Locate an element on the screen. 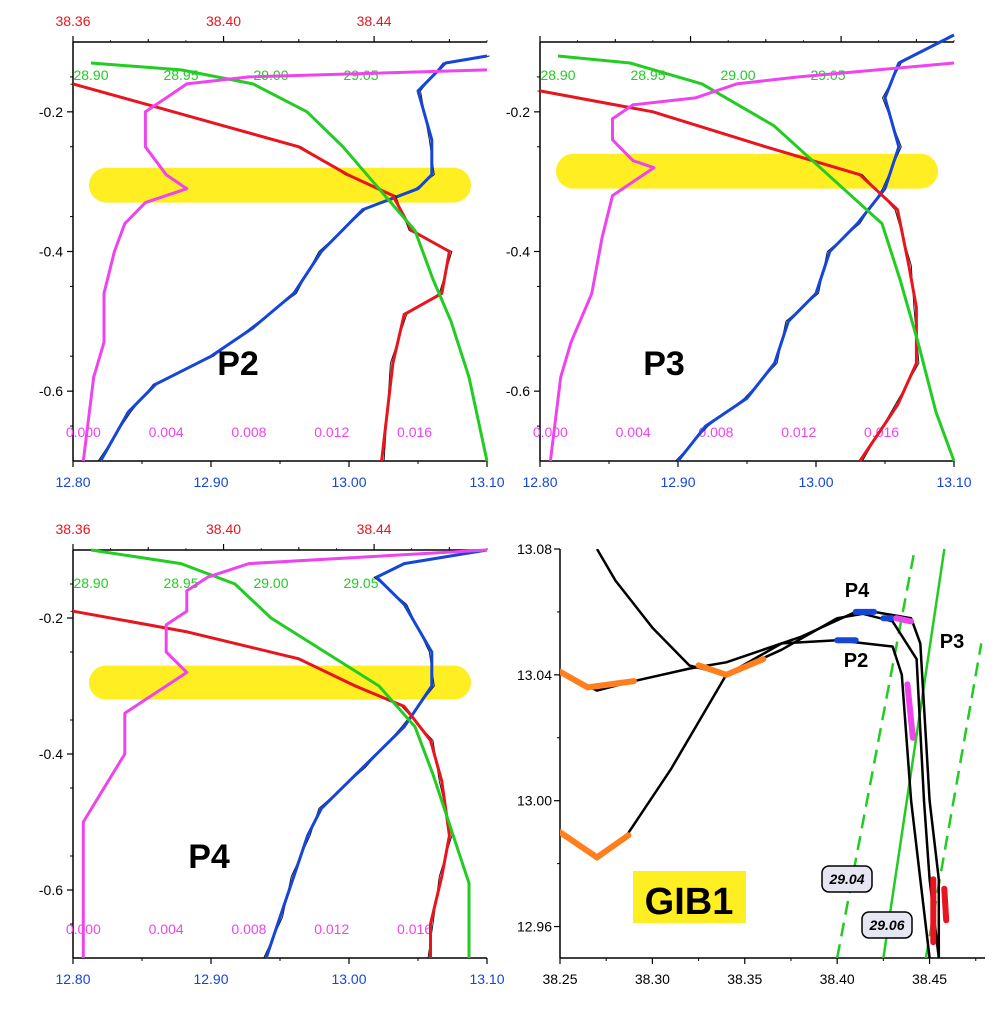 This screenshot has width=998, height=1009. green-axis-label: 29.05 is located at coordinates (360, 583).